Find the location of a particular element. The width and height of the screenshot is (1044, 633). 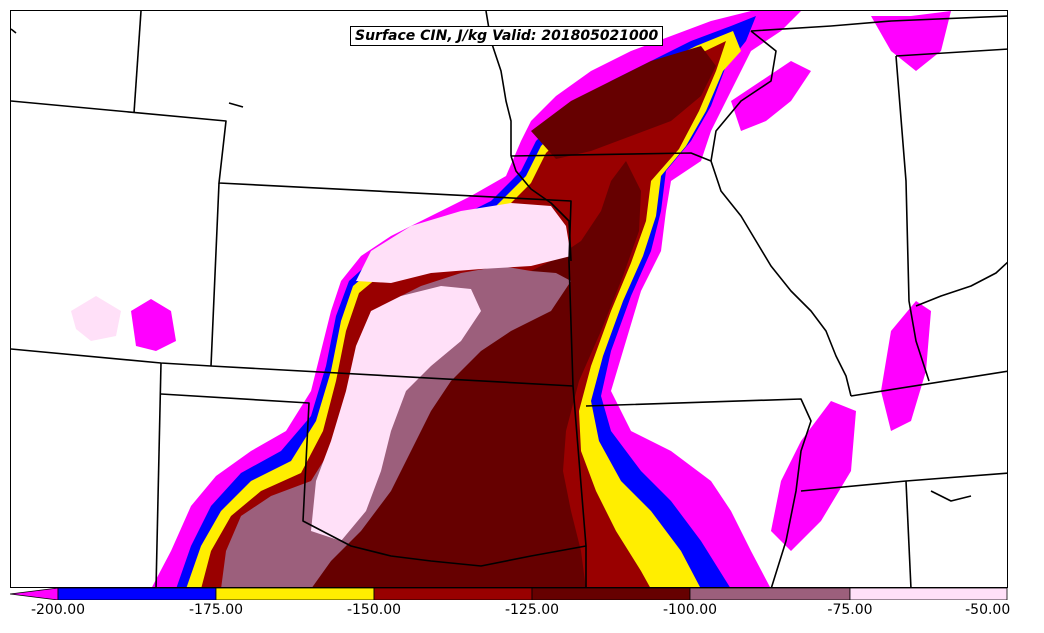

cin-region-magenta-se is located at coordinates (813, 476).